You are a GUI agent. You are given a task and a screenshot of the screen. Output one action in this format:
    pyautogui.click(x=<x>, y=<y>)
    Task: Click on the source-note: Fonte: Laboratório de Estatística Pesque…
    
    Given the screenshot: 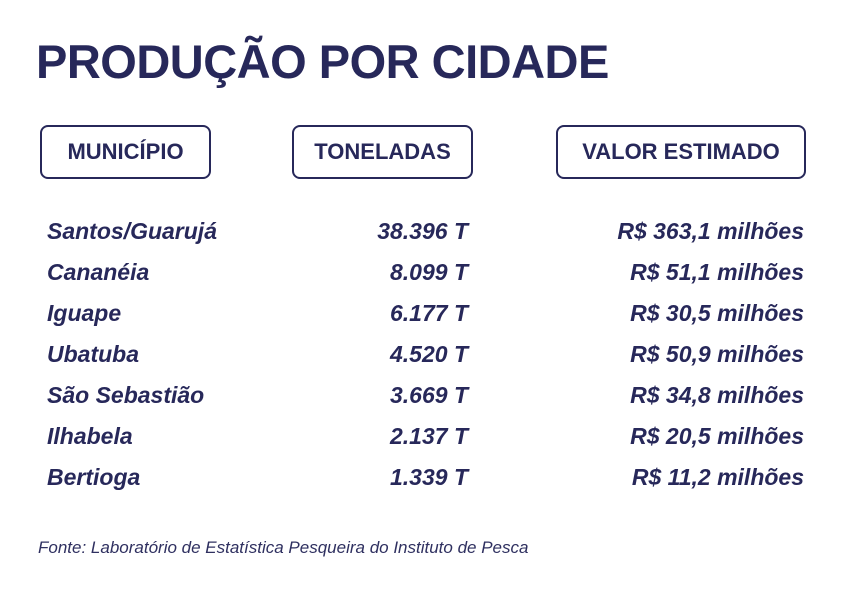 What is the action you would take?
    pyautogui.click(x=283, y=547)
    